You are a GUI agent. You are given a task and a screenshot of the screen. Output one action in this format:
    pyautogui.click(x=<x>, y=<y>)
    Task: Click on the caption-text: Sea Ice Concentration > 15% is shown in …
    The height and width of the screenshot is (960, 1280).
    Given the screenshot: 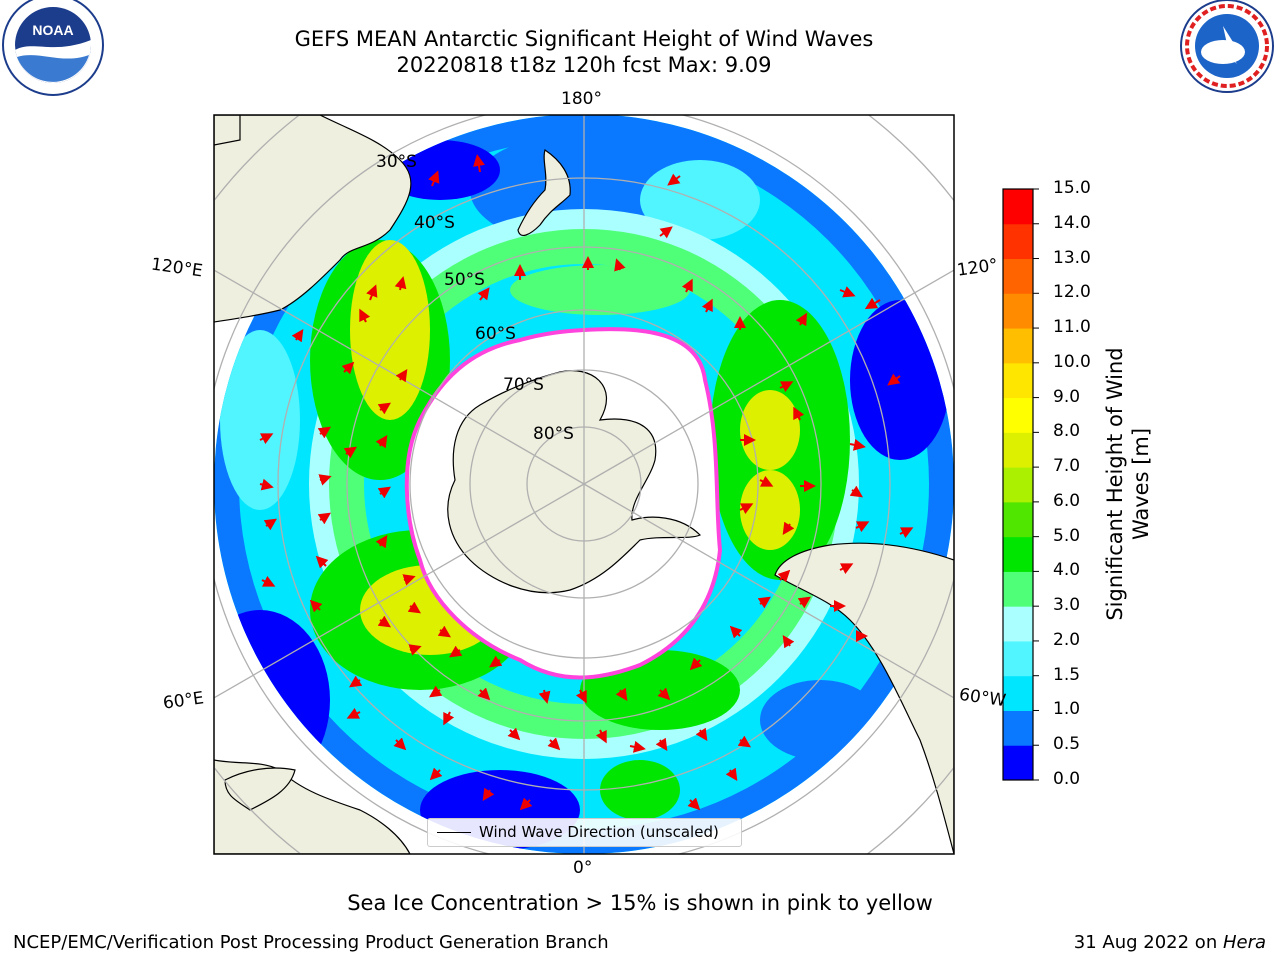 What is the action you would take?
    pyautogui.click(x=640, y=903)
    